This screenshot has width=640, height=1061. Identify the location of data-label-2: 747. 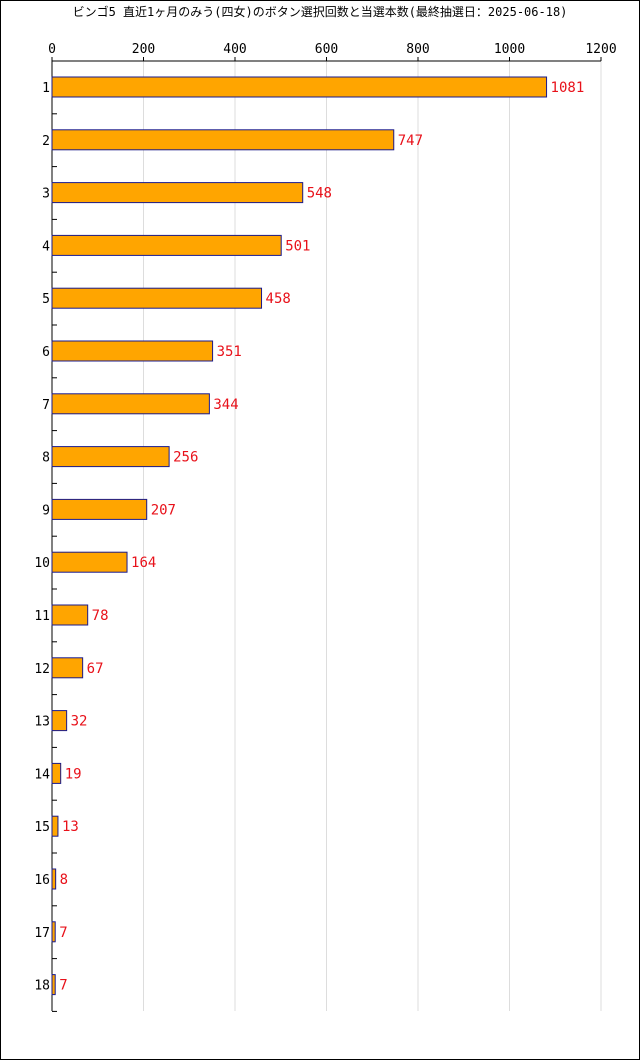
(410, 141).